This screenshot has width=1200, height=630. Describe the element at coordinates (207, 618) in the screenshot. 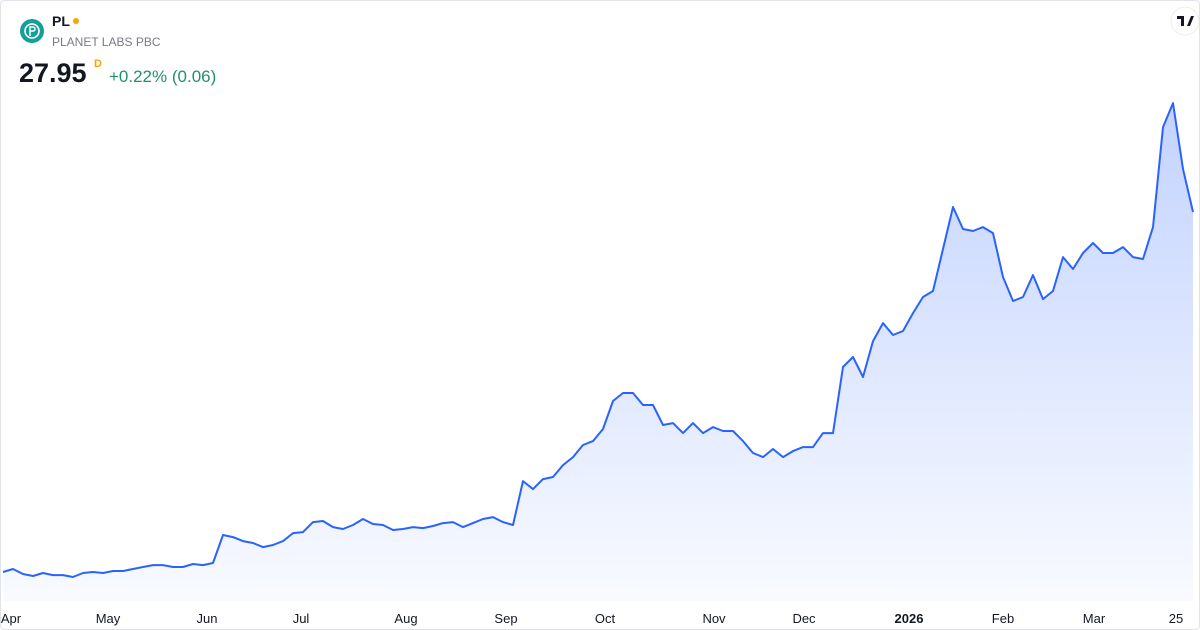

I see `x-tick-label: Jun` at that location.